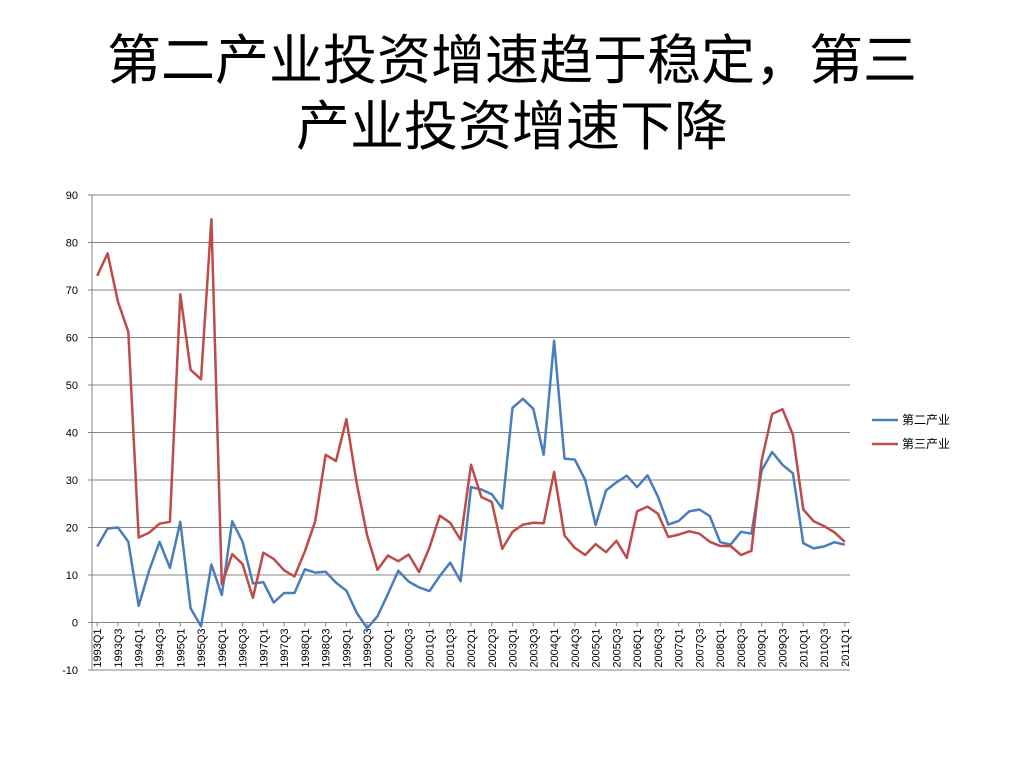 This screenshot has height=768, width=1024. What do you see at coordinates (327, 648) in the screenshot?
I see `x-tick-label: 1998Q3` at bounding box center [327, 648].